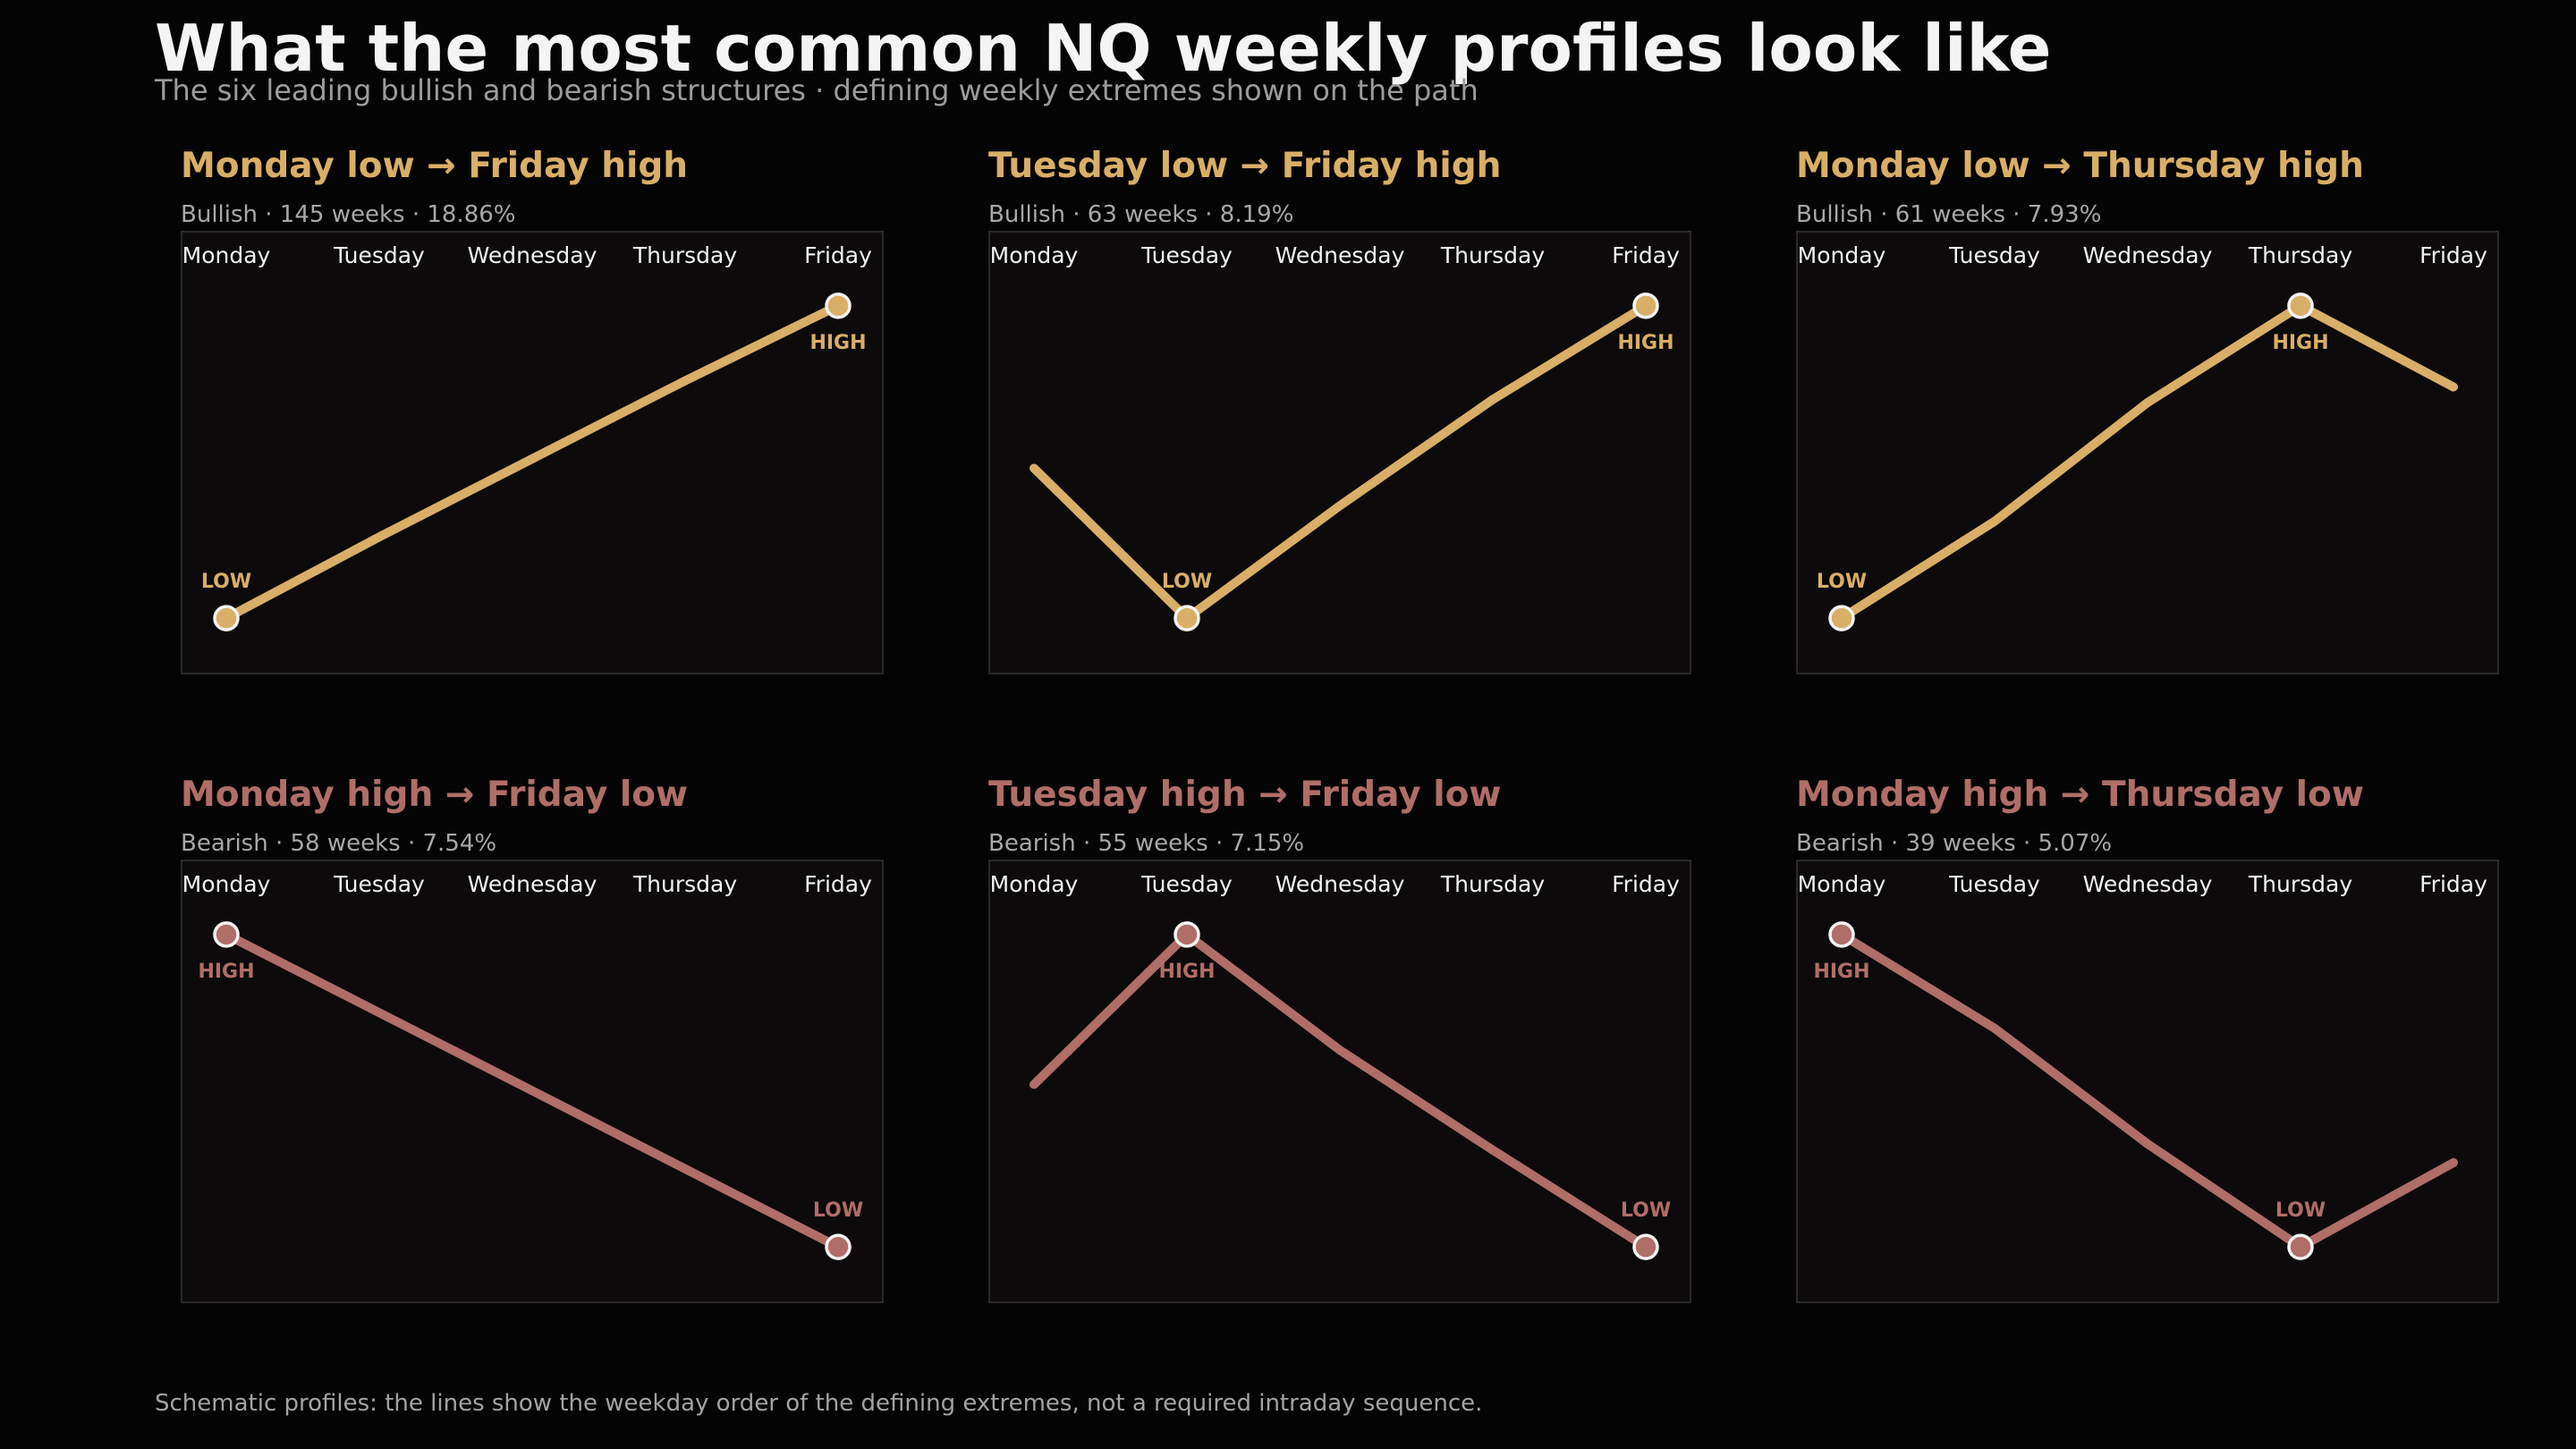 This screenshot has width=2576, height=1449. I want to click on panel-subtitle: Bearish · 55 weeks · 7.15%, so click(1146, 843).